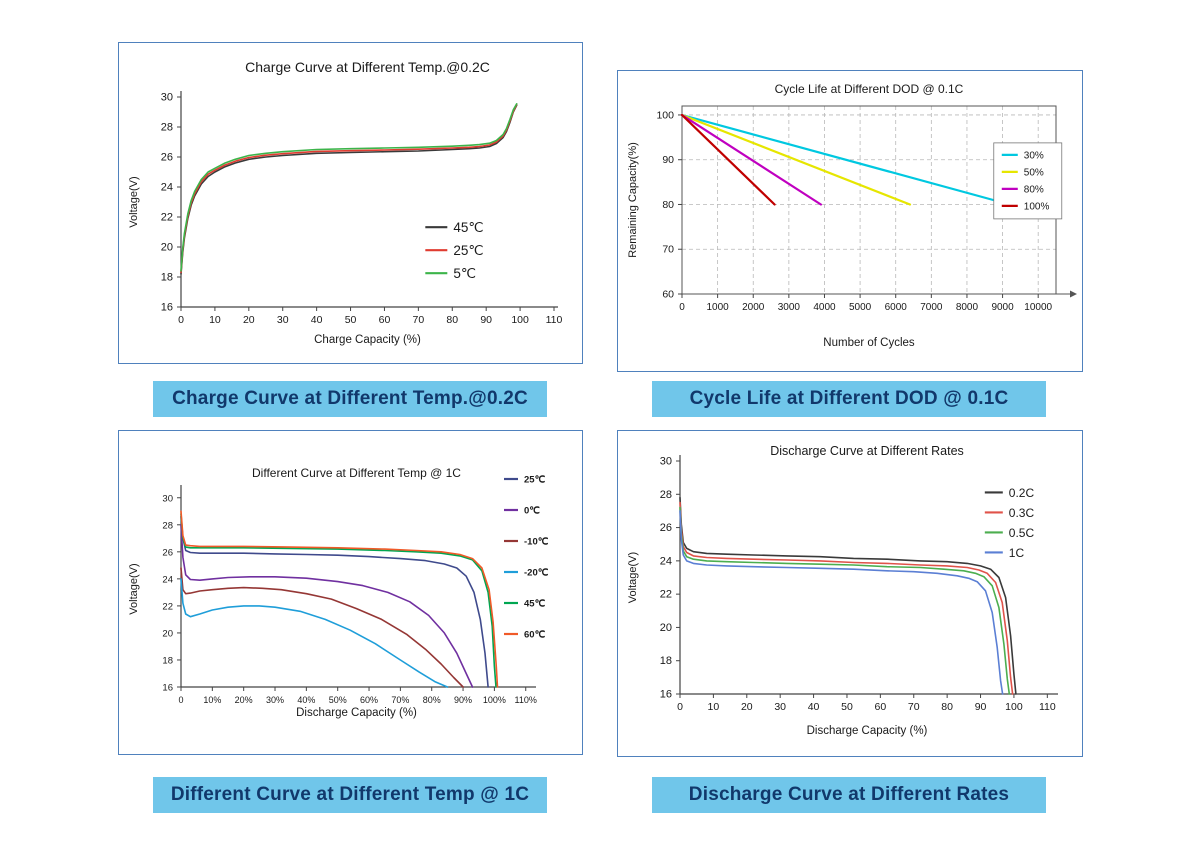  Describe the element at coordinates (849, 399) in the screenshot. I see `caption-cycle-life: Cycle Life at Different DOD @ 0.1C` at that location.